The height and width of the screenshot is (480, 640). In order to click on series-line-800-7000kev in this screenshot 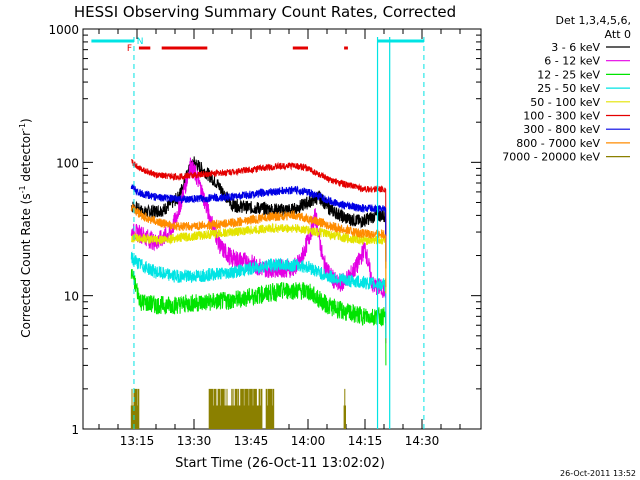, I will do `click(258, 246)`.